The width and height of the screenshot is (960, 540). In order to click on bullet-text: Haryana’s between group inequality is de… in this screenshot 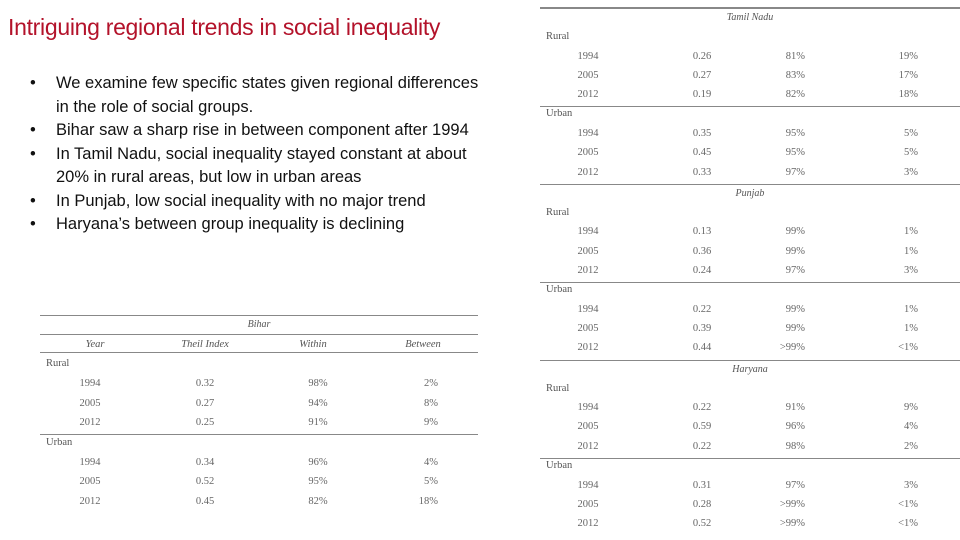, I will do `click(230, 224)`.